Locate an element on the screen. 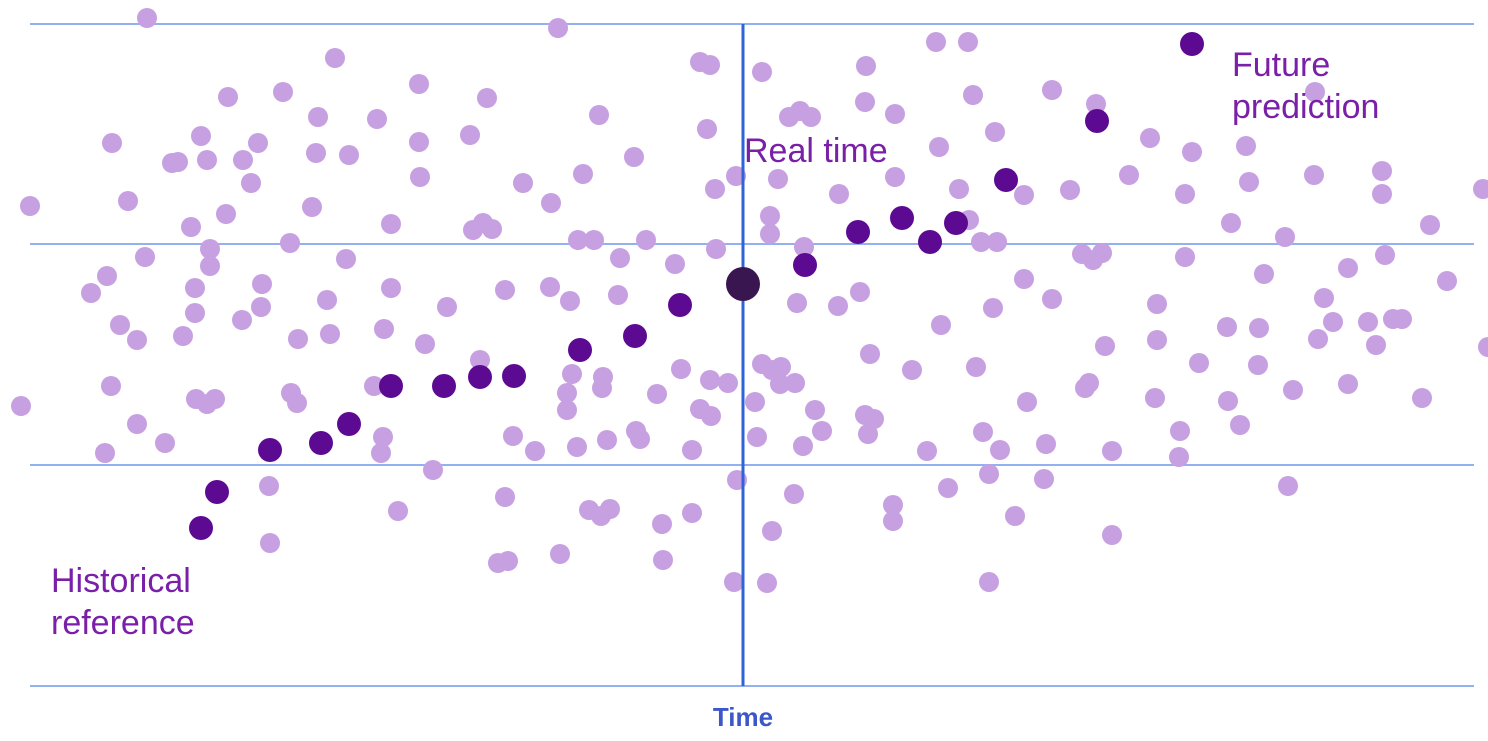  future-prediction-label: Future prediction is located at coordinates (1306, 86).